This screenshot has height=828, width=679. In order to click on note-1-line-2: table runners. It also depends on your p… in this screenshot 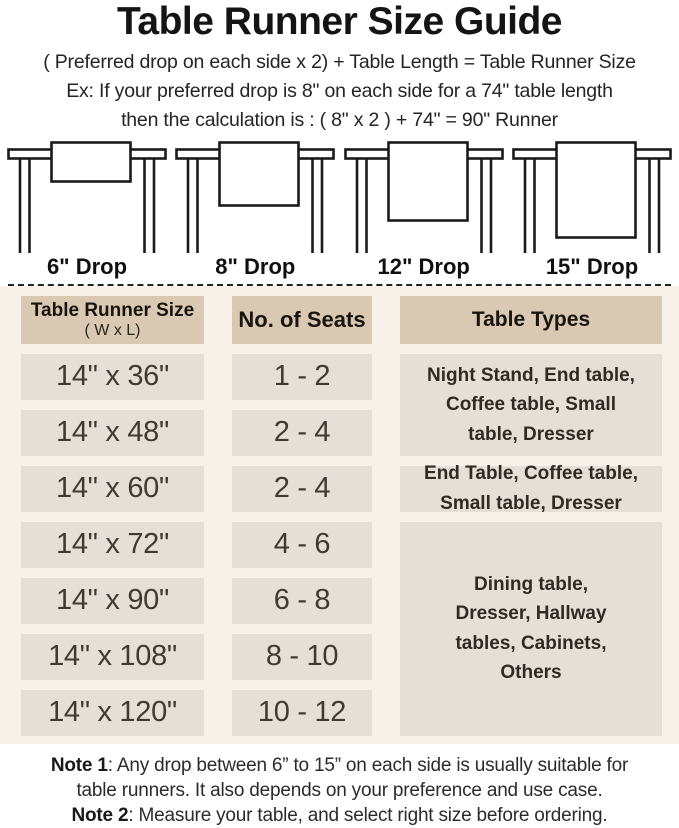, I will do `click(339, 790)`.